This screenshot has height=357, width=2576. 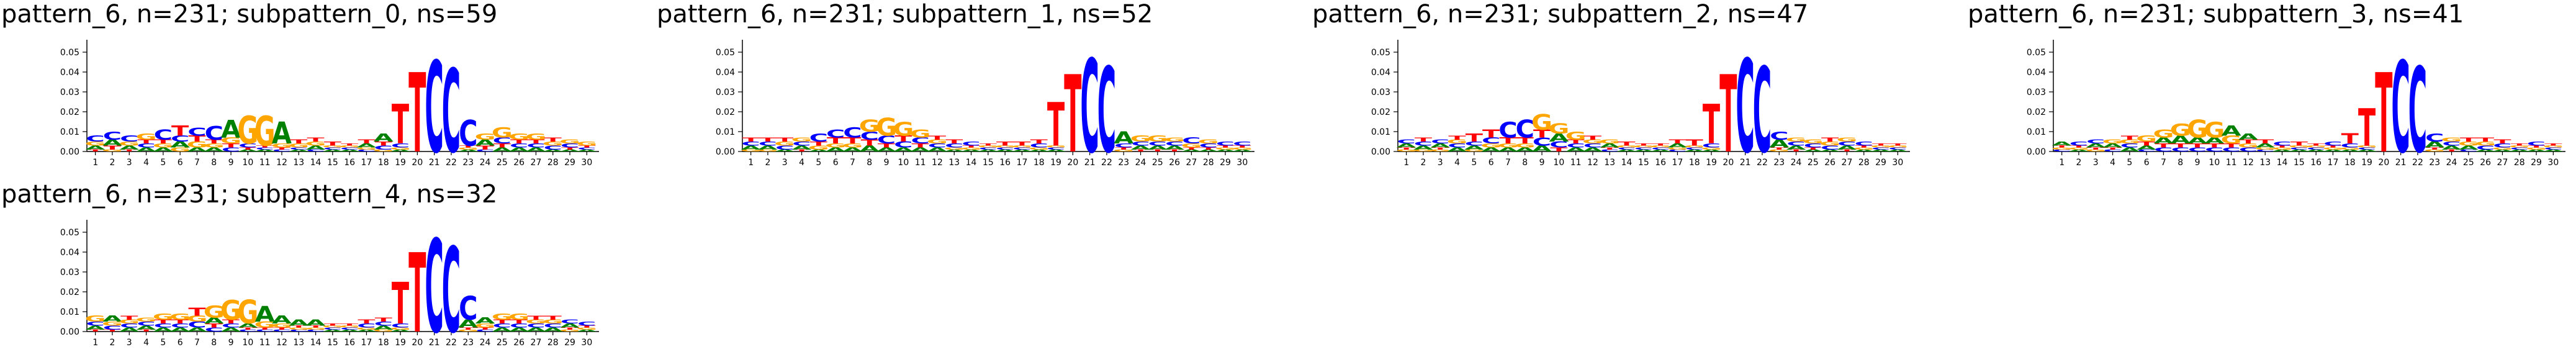 I want to click on x-tick-label: 20, so click(x=2383, y=163).